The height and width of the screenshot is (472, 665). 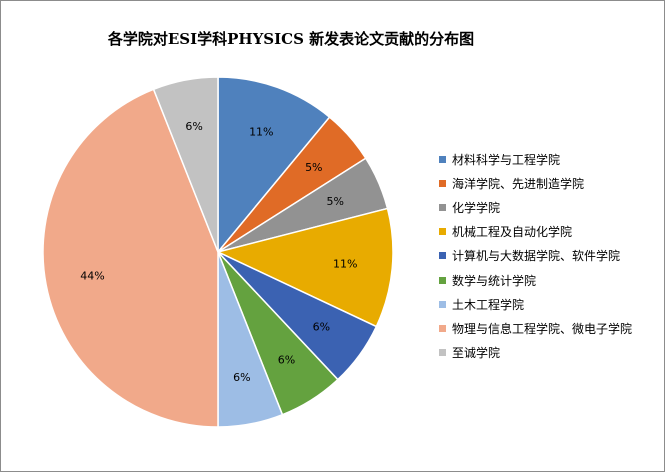 I want to click on legend-label: 计算机与大数据学院、软件学院, so click(x=536, y=256).